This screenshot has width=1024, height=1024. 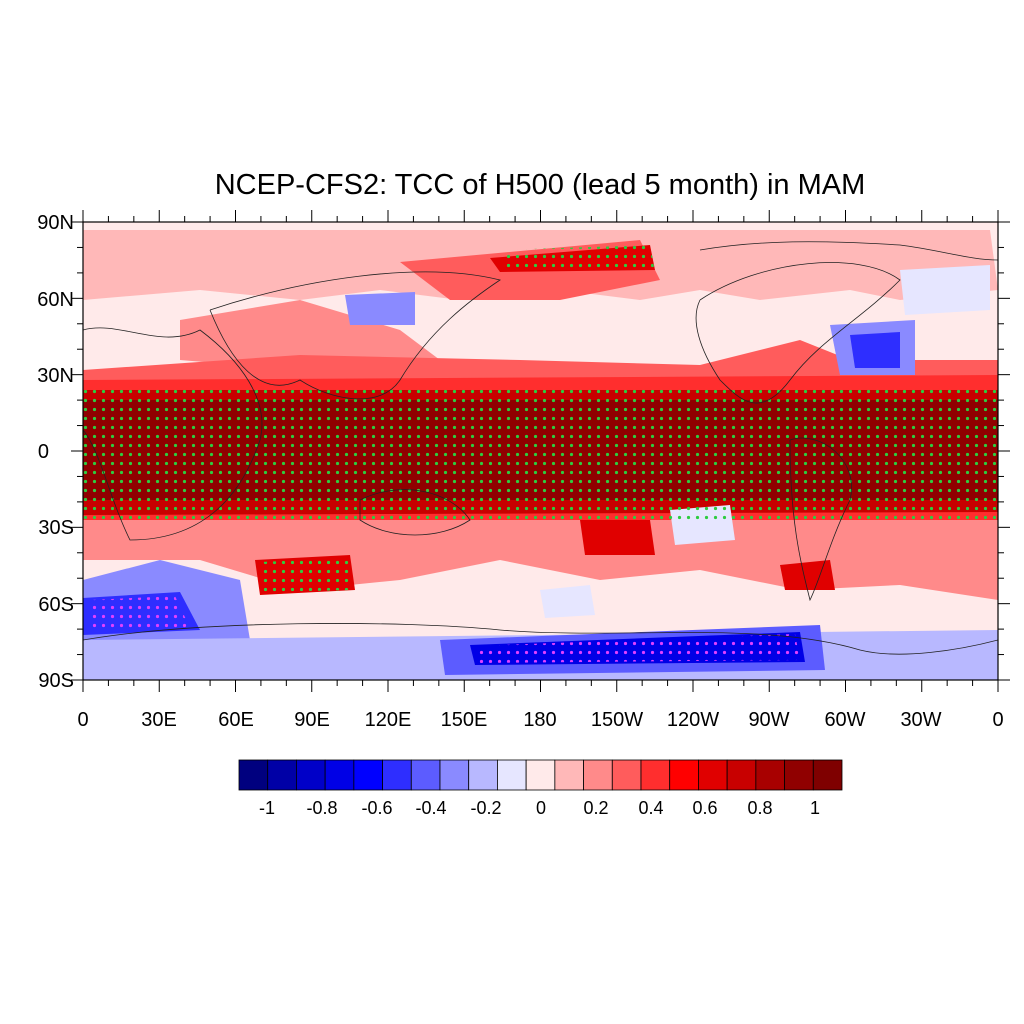 I want to click on colorbar, so click(x=540, y=775).